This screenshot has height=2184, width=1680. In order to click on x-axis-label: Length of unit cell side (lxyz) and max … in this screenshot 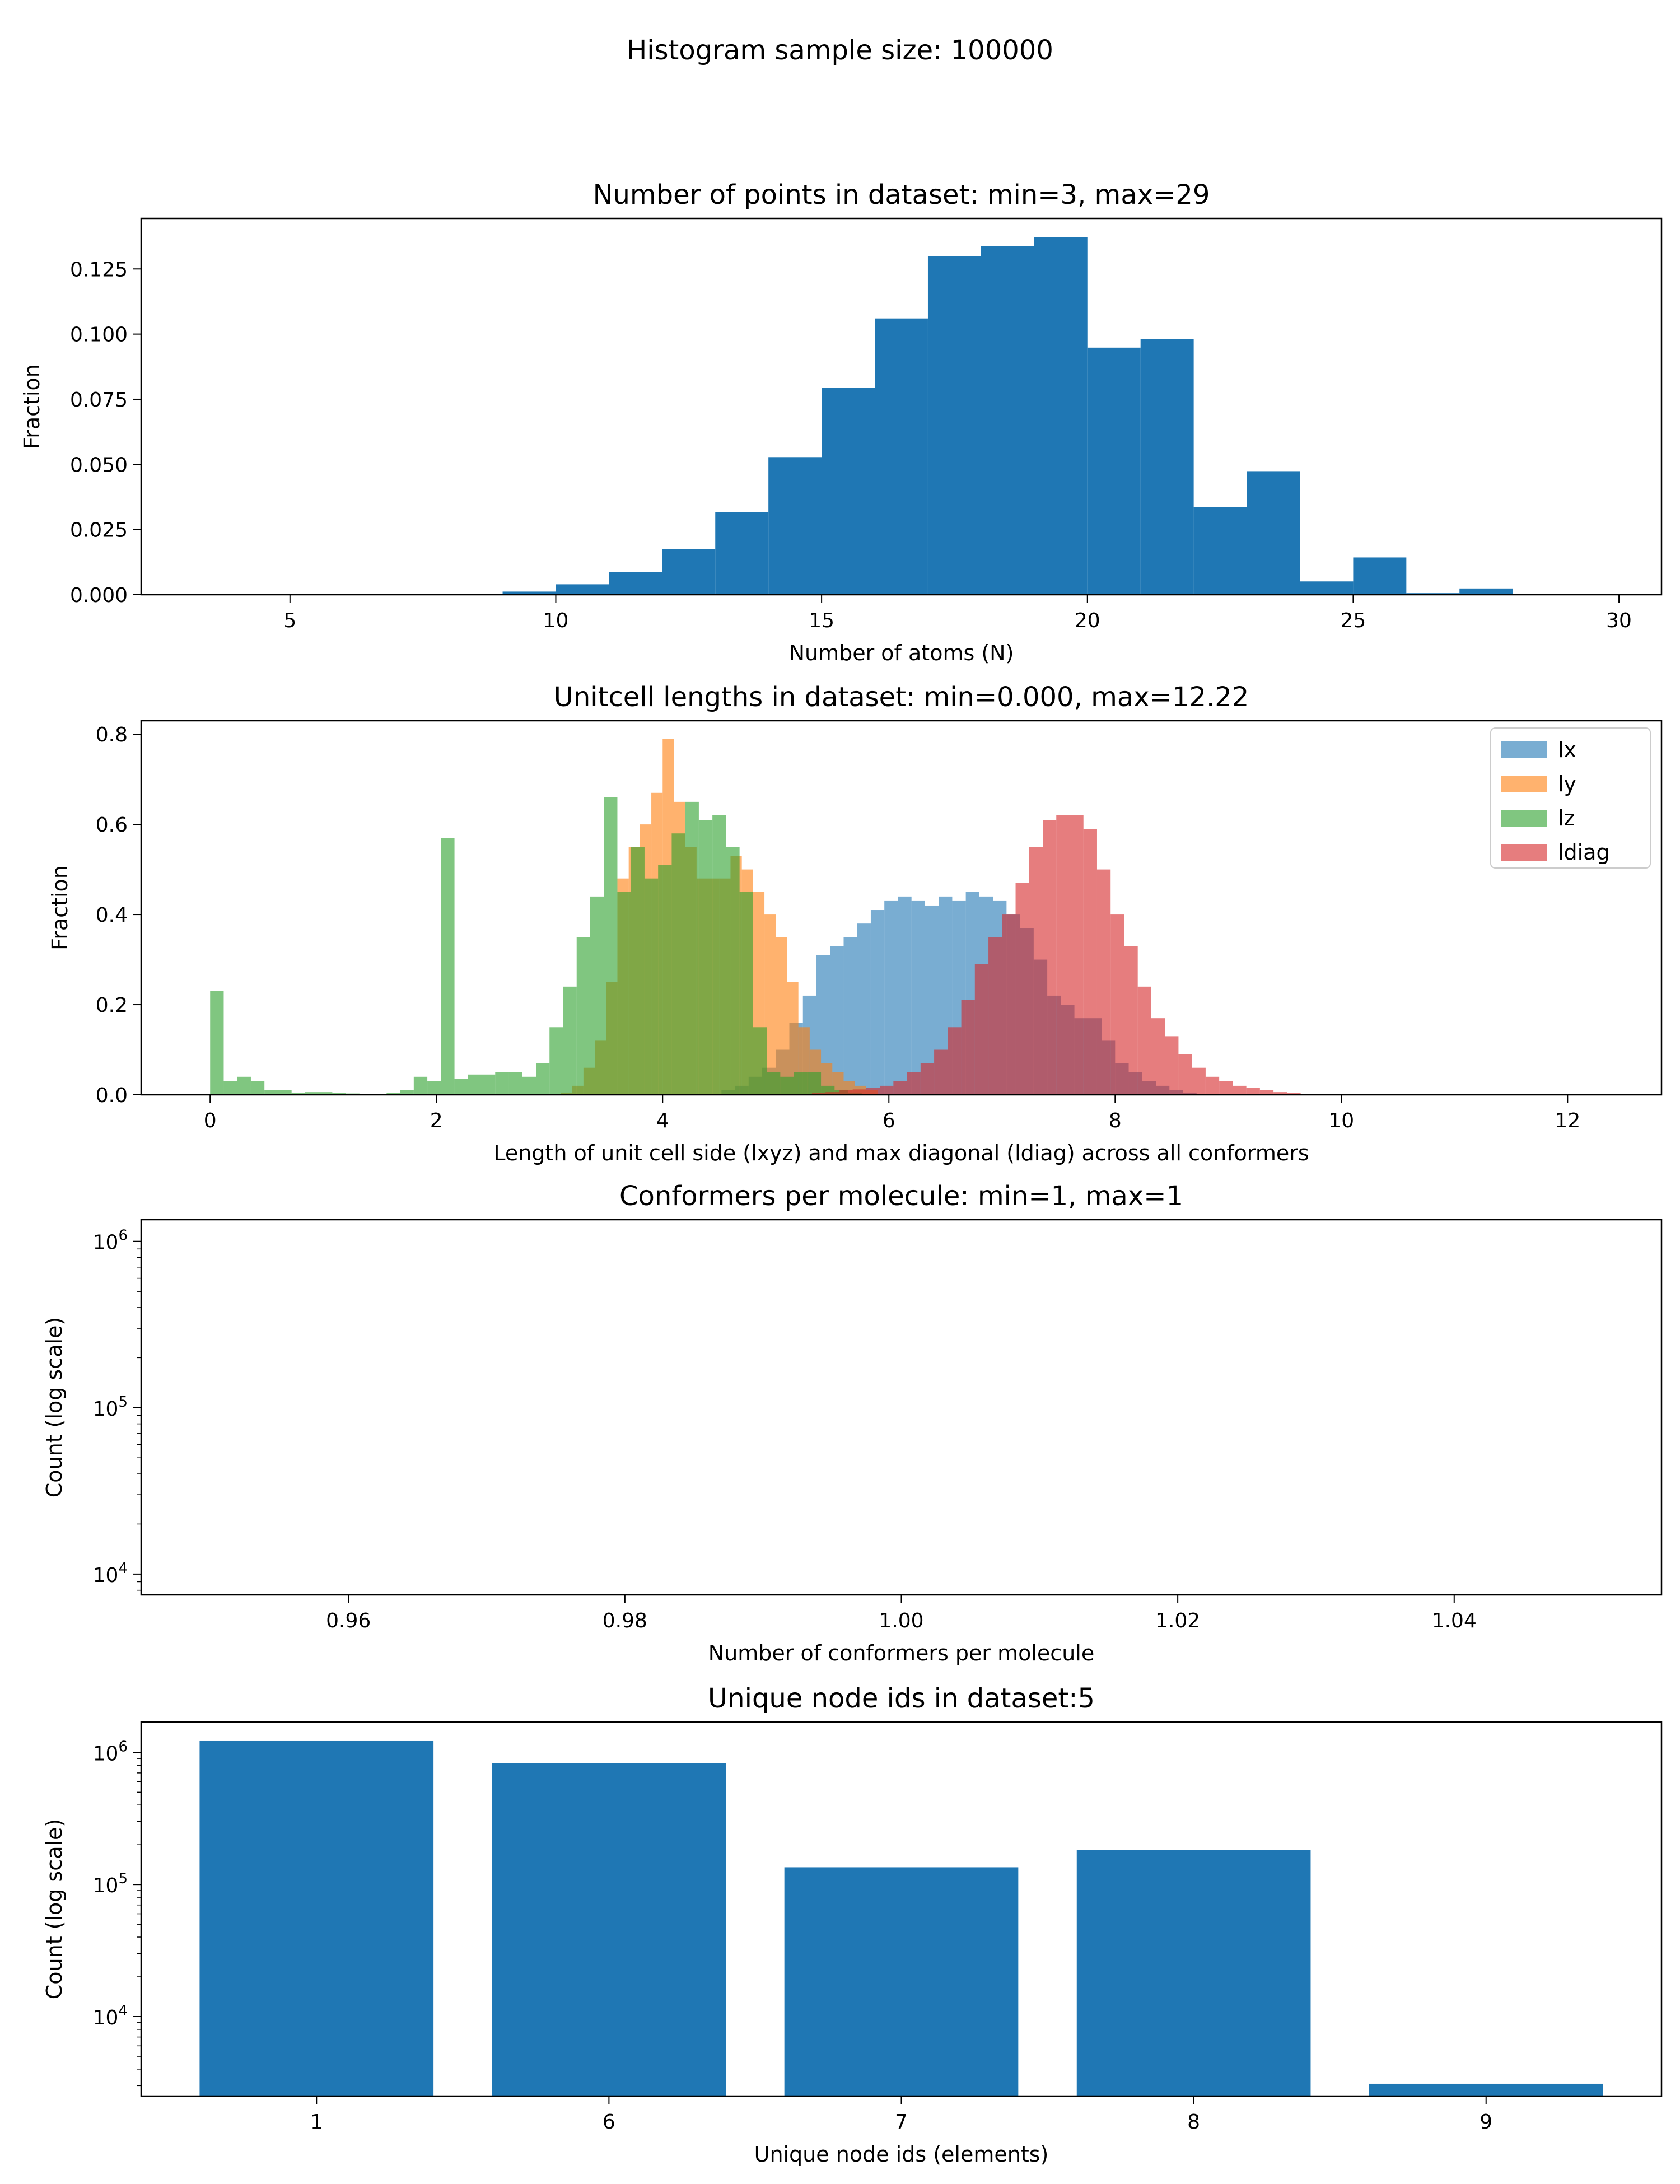, I will do `click(901, 1153)`.